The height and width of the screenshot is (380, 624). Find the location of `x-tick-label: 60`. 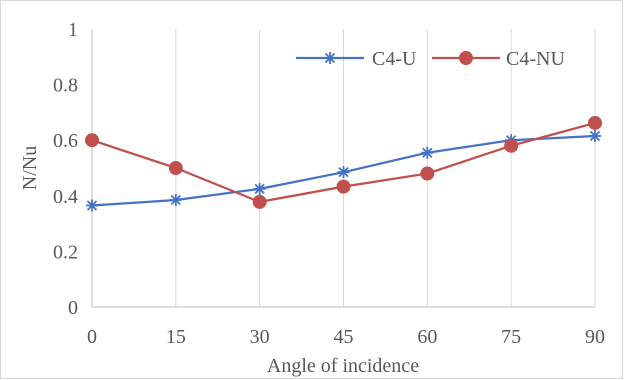

x-tick-label: 60 is located at coordinates (427, 337).